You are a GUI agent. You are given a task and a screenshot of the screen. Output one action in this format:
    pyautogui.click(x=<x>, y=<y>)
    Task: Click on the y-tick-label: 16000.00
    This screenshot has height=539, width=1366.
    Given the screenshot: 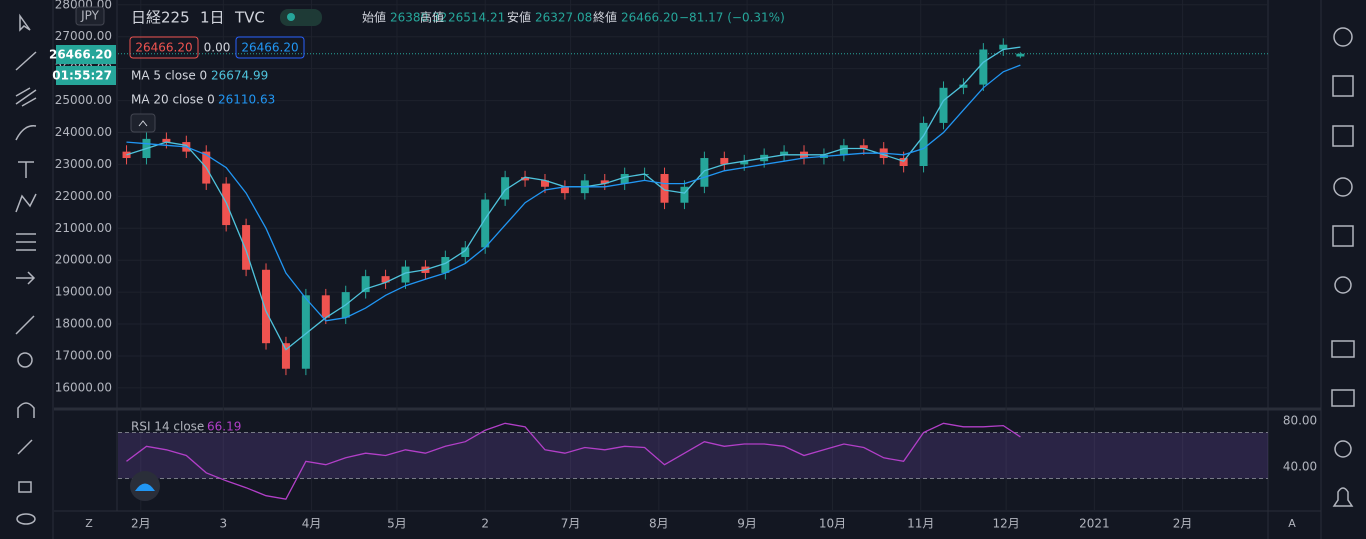 What is the action you would take?
    pyautogui.click(x=83, y=387)
    